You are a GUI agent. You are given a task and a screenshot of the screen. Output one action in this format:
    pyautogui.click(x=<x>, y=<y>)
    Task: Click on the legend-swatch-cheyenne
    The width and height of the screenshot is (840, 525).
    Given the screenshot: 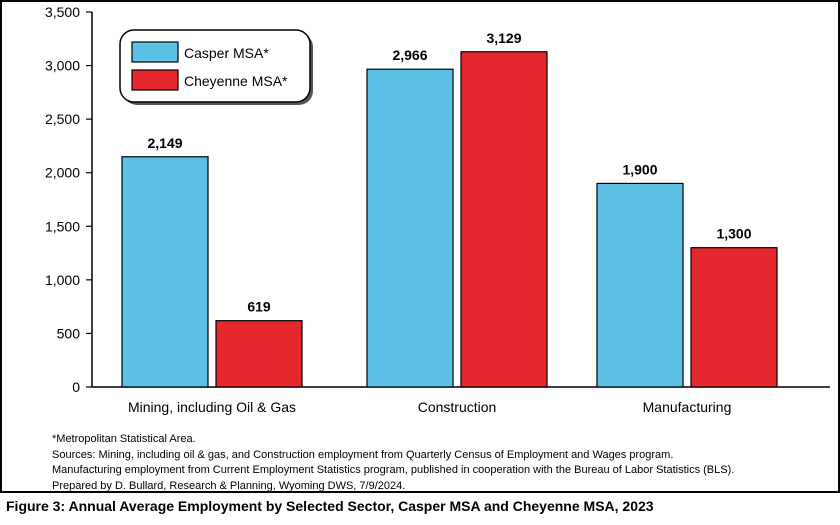 What is the action you would take?
    pyautogui.click(x=155, y=80)
    